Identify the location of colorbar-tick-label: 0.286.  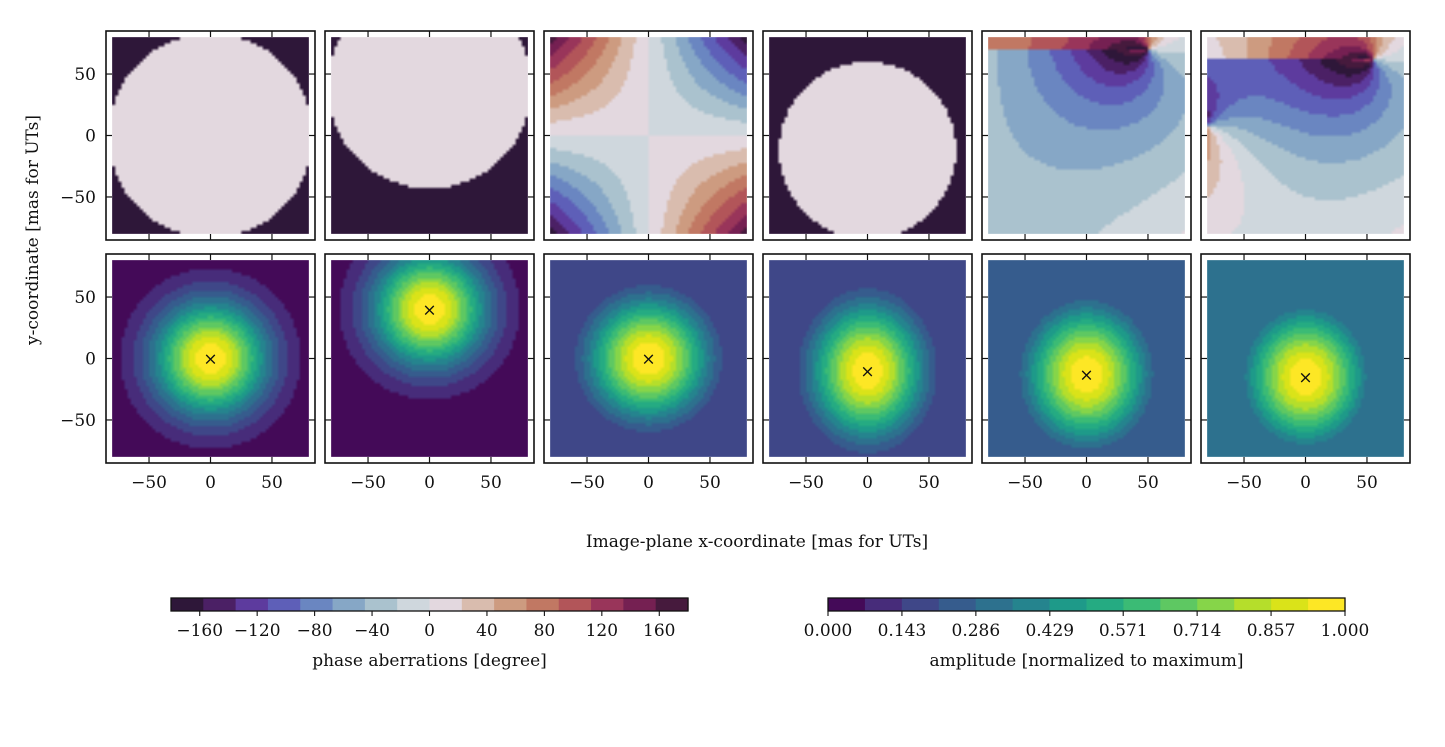
(976, 631).